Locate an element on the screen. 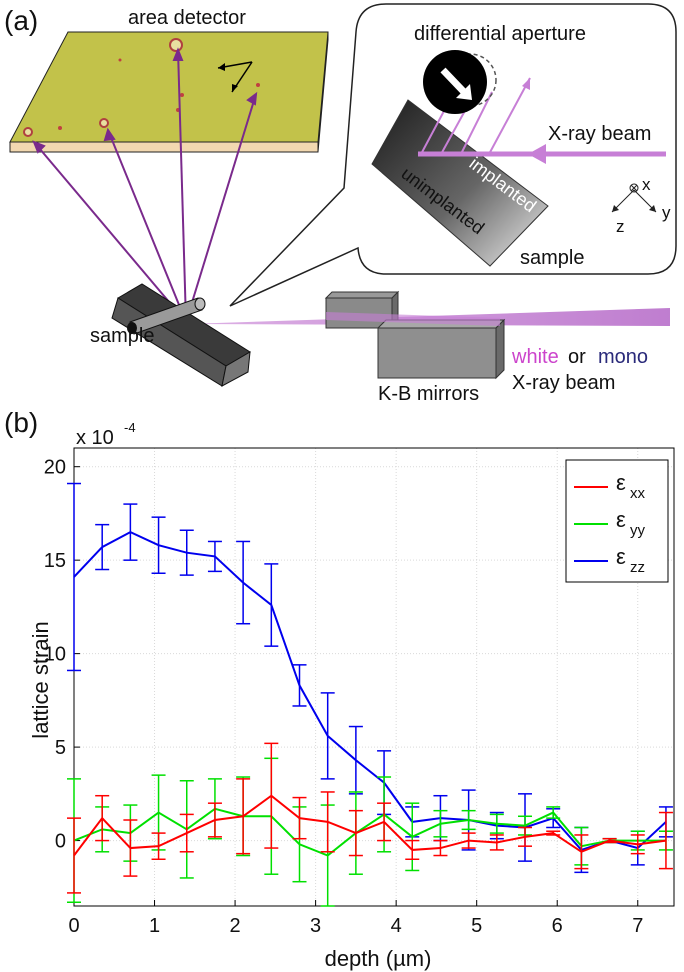 The height and width of the screenshot is (972, 684). xray-beam-label: X-ray beam is located at coordinates (563, 383).